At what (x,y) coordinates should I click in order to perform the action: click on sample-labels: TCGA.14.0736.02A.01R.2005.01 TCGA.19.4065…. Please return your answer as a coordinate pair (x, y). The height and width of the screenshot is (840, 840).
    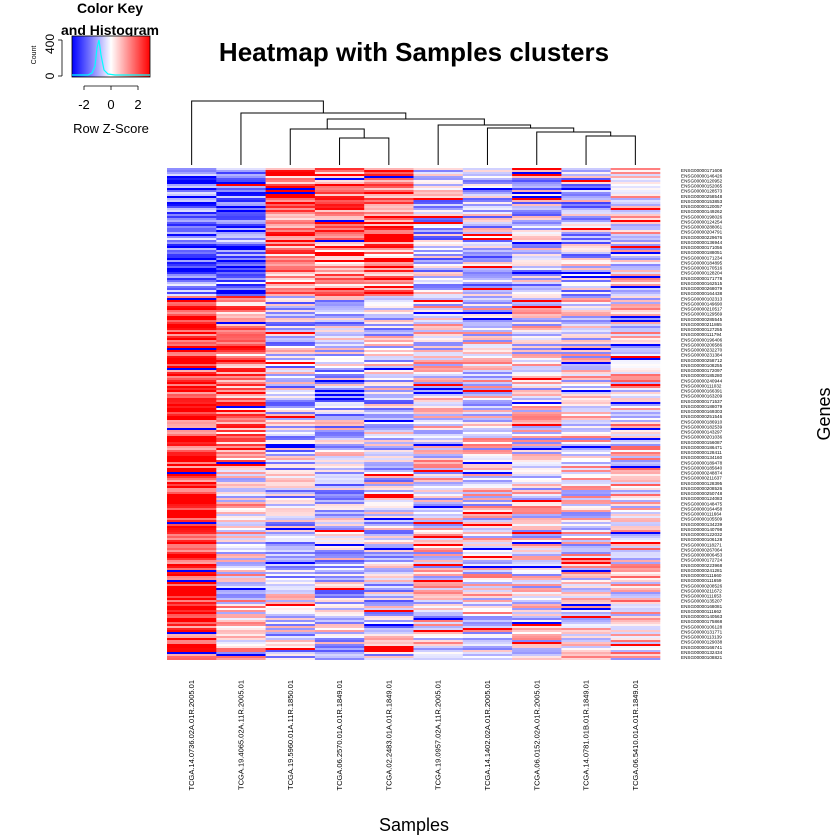
    Looking at the image, I should click on (413, 735).